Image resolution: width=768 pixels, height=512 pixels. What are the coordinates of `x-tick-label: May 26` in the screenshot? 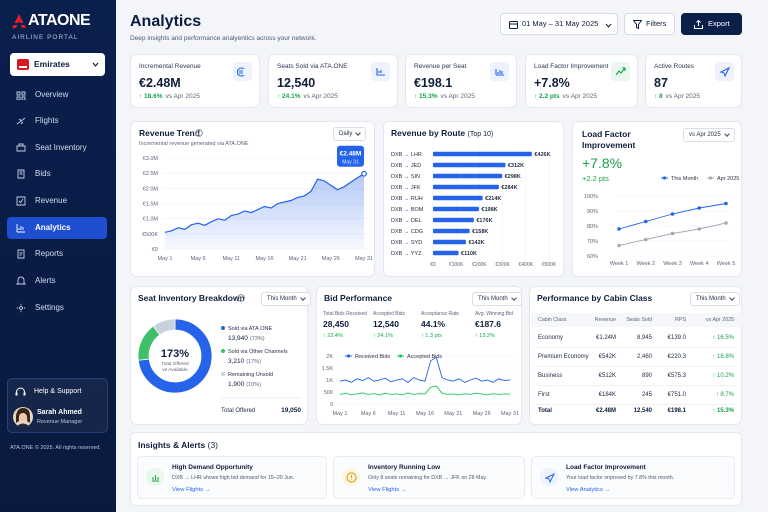 It's located at (482, 414).